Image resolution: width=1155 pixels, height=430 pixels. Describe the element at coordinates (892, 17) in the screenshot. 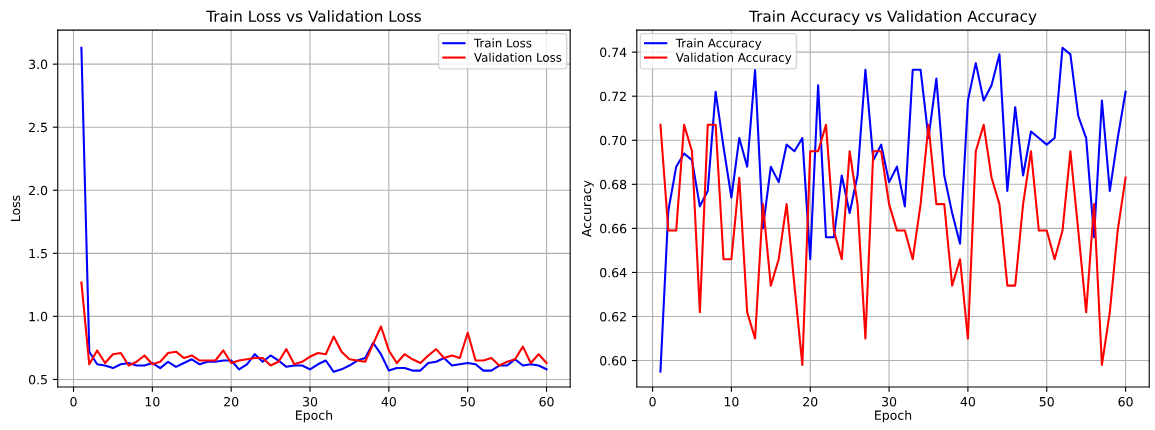

I see `chart-title: Train Accuracy vs Validation Accuracy` at that location.